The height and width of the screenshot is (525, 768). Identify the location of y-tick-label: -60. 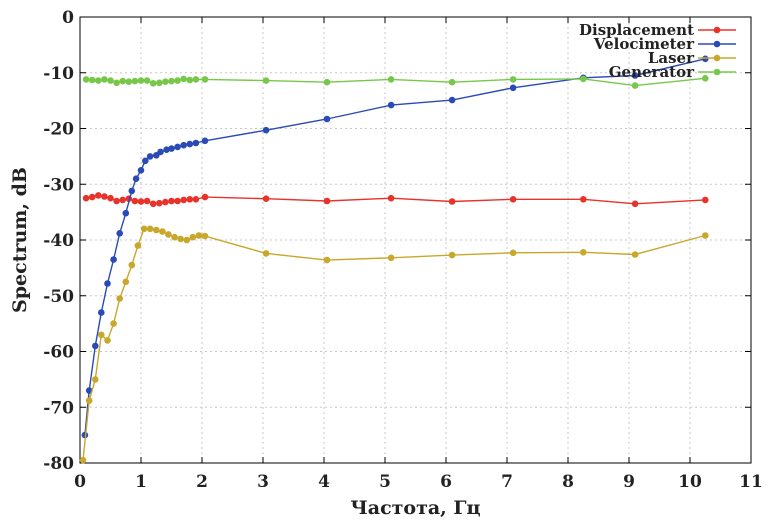
(58, 353).